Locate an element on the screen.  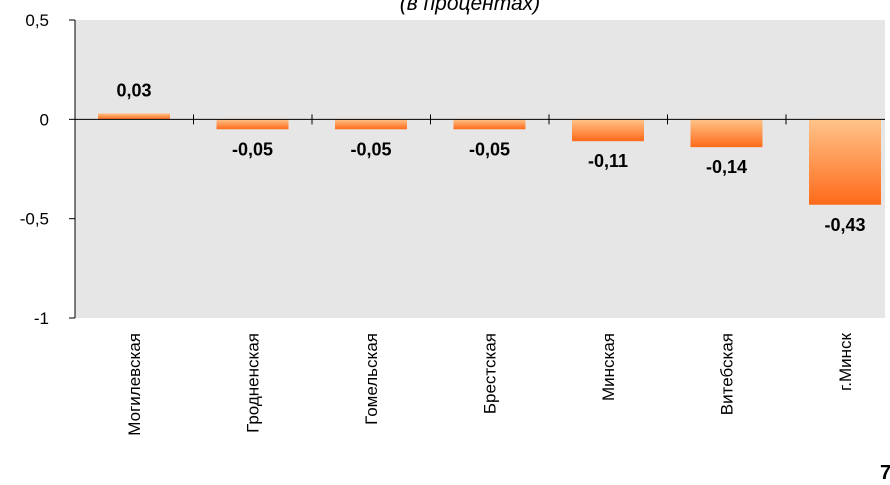
x-tick-label: Гомельская is located at coordinates (371, 379).